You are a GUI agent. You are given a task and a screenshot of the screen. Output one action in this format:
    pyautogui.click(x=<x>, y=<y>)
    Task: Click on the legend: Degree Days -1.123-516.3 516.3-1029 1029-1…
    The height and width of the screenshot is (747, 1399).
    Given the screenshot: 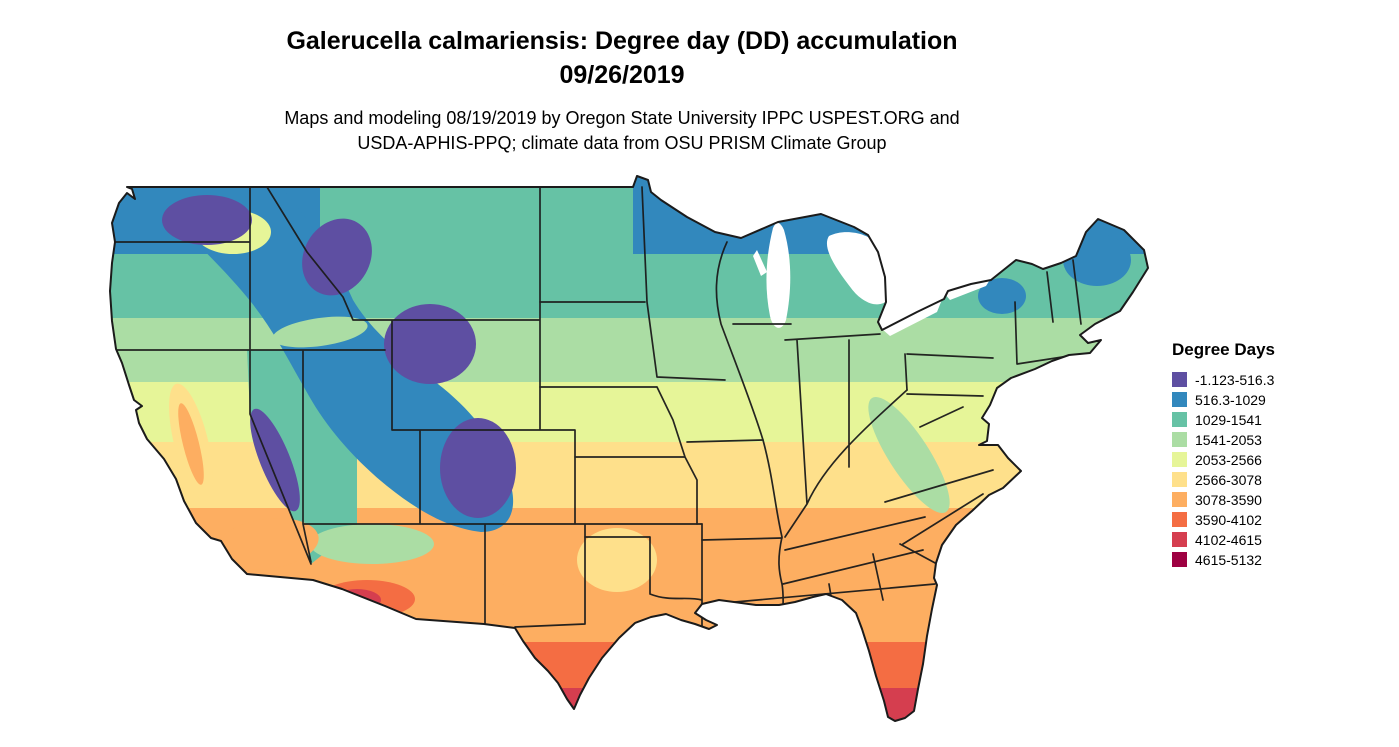 What is the action you would take?
    pyautogui.click(x=1277, y=455)
    